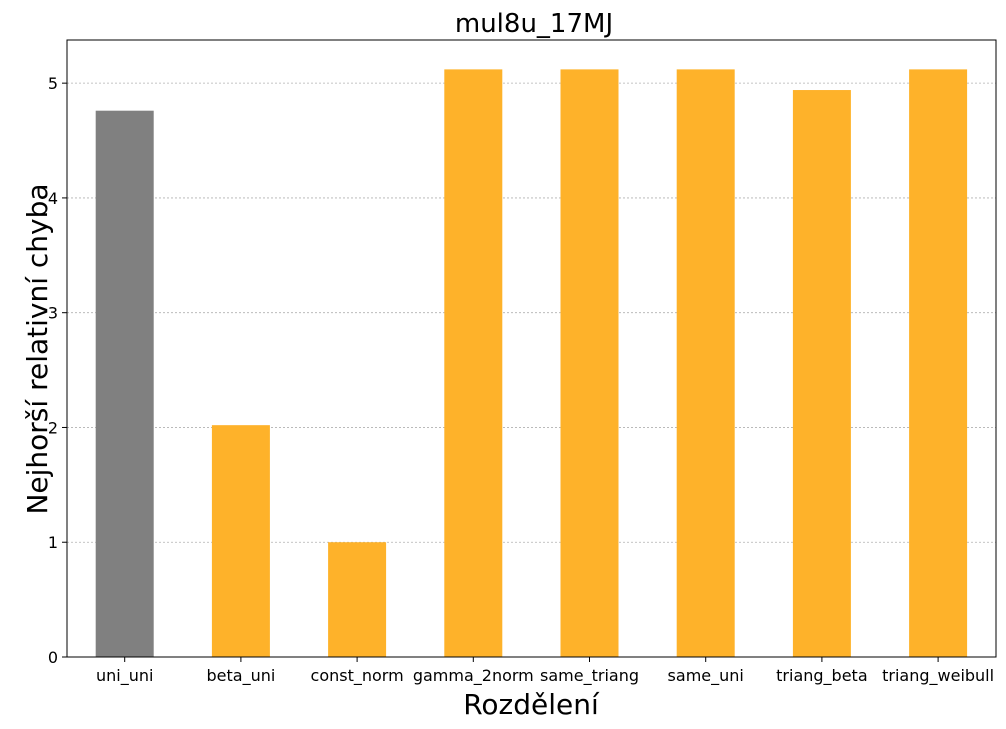 The height and width of the screenshot is (729, 1006). Describe the element at coordinates (531, 704) in the screenshot. I see `x-axis-label: Rozdělení` at that location.